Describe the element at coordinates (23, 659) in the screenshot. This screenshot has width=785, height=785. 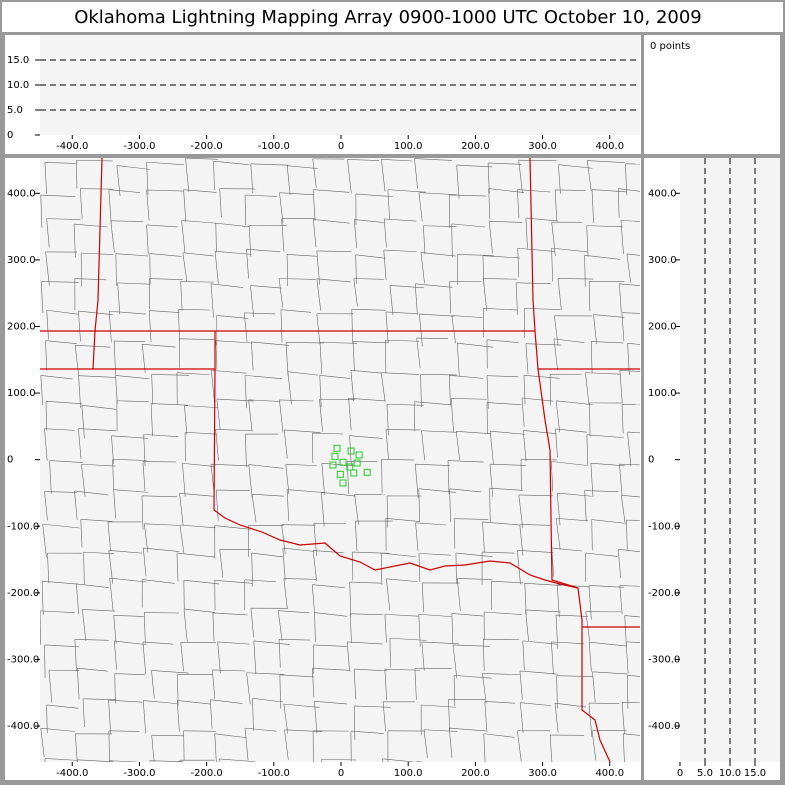
I see `y-tick-label: -300.0` at that location.